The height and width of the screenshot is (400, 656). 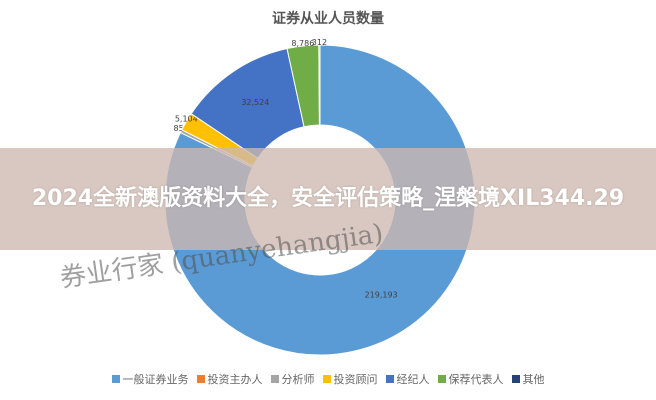 What do you see at coordinates (155, 379) in the screenshot?
I see `legend-label: 一般证券业务` at bounding box center [155, 379].